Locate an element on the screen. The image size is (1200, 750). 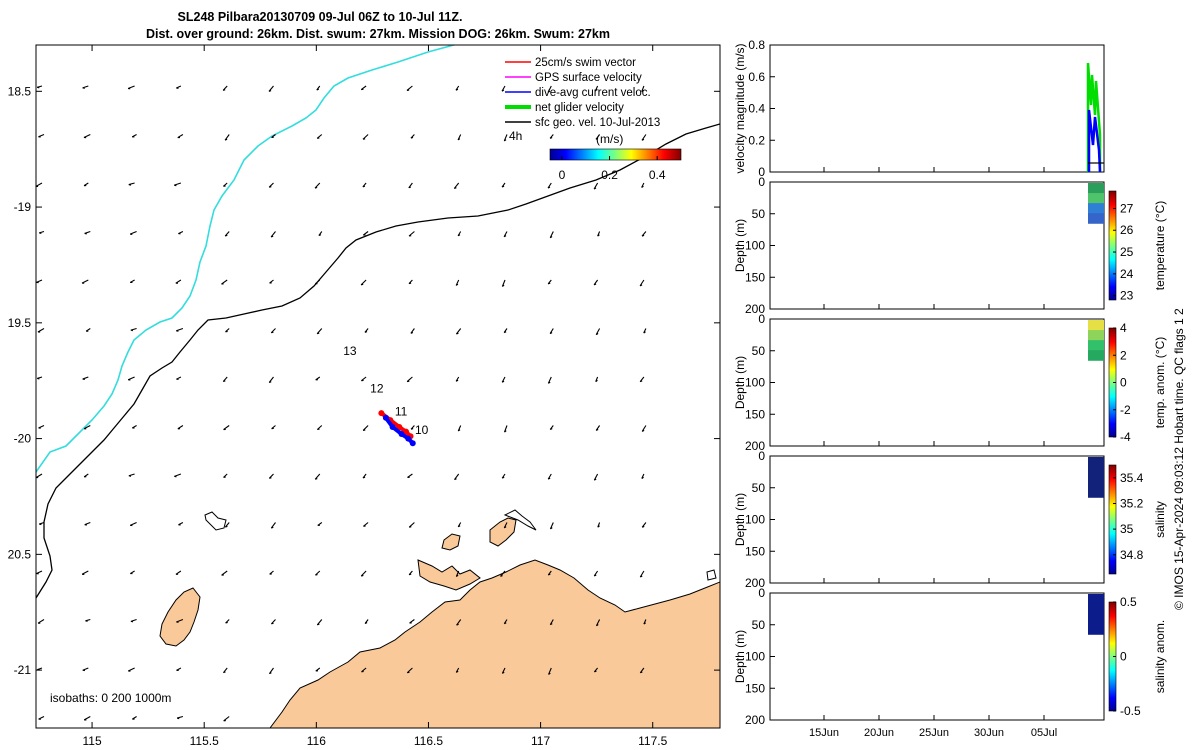
time-tick-label: 20Jun is located at coordinates (879, 733).